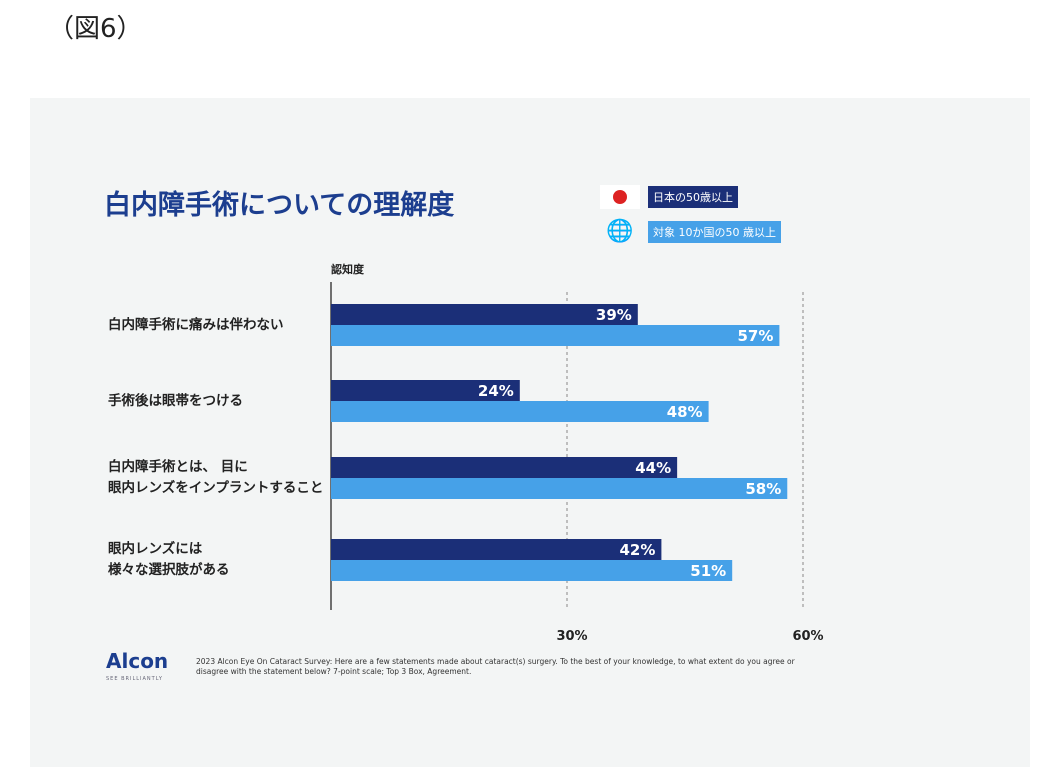  What do you see at coordinates (279, 205) in the screenshot?
I see `chart-title: 白内障手術についての理解度` at bounding box center [279, 205].